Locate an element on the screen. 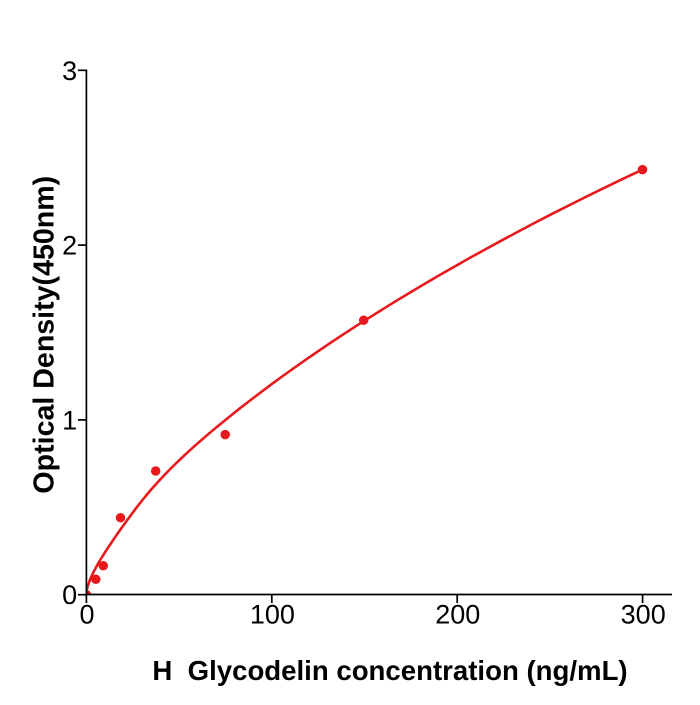 This screenshot has height=705, width=700. svg-text: 2 is located at coordinates (69, 246).